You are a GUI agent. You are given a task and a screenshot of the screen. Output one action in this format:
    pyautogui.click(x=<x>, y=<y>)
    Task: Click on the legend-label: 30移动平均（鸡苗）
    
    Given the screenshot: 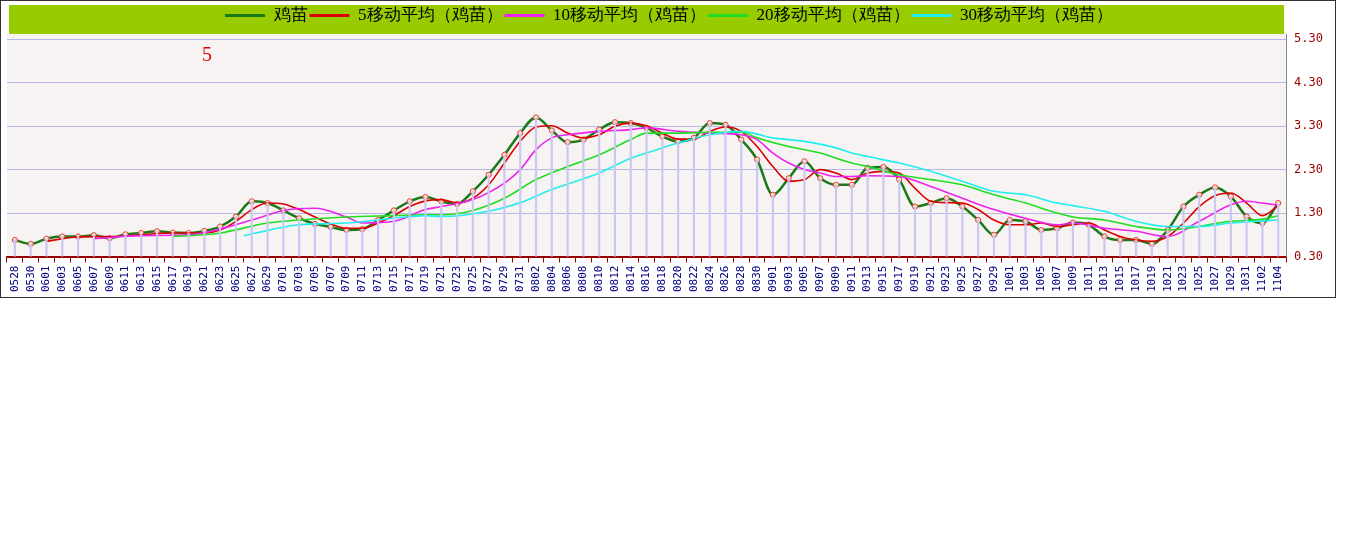 What is the action you would take?
    pyautogui.click(x=1036, y=14)
    